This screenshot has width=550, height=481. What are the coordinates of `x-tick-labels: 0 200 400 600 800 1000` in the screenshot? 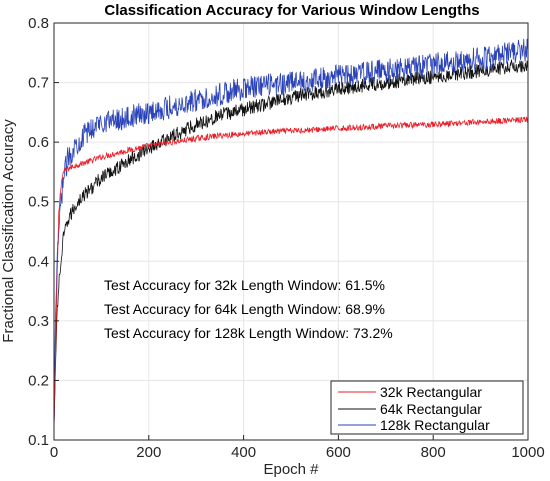 It's located at (297, 452).